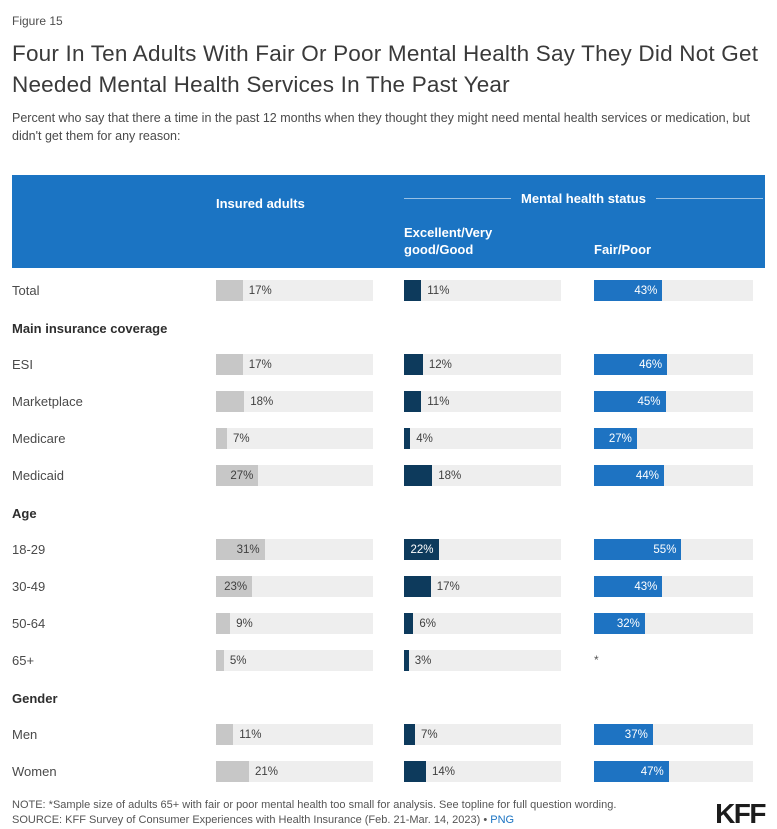 The image size is (777, 829). Describe the element at coordinates (38, 476) in the screenshot. I see `row-label: Medicaid` at that location.